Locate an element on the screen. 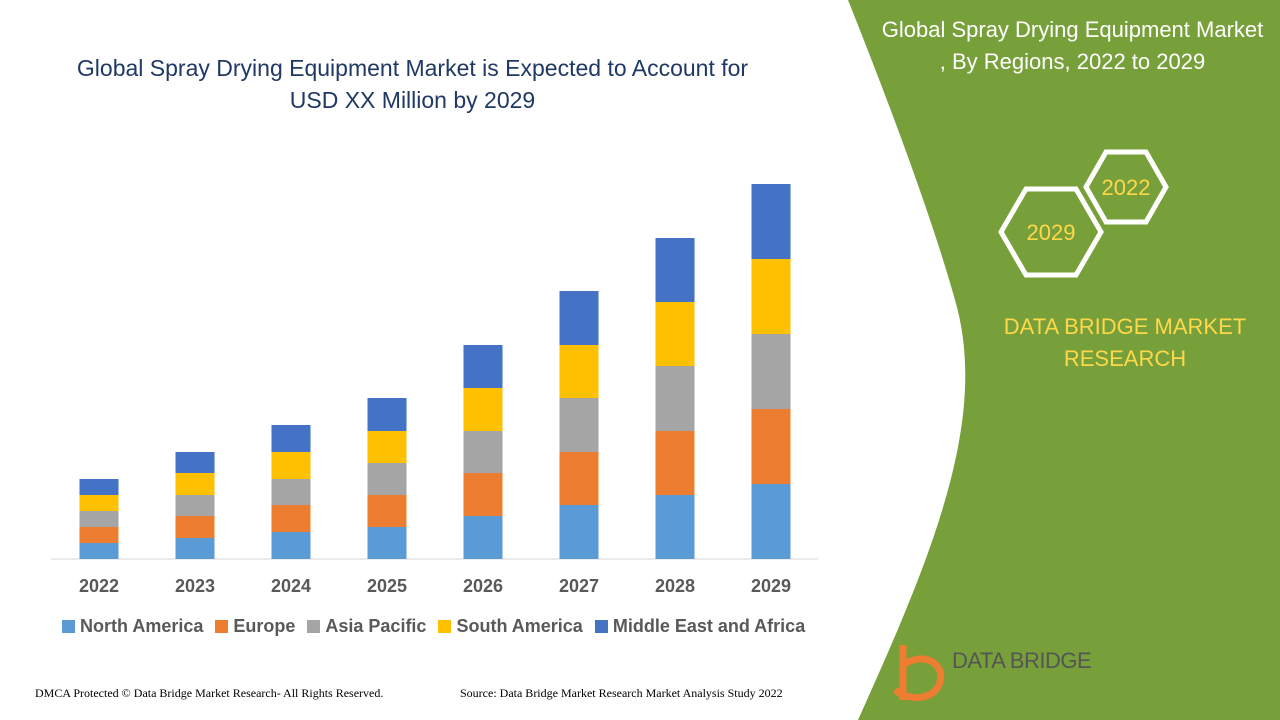  legend-label: South America is located at coordinates (519, 626).